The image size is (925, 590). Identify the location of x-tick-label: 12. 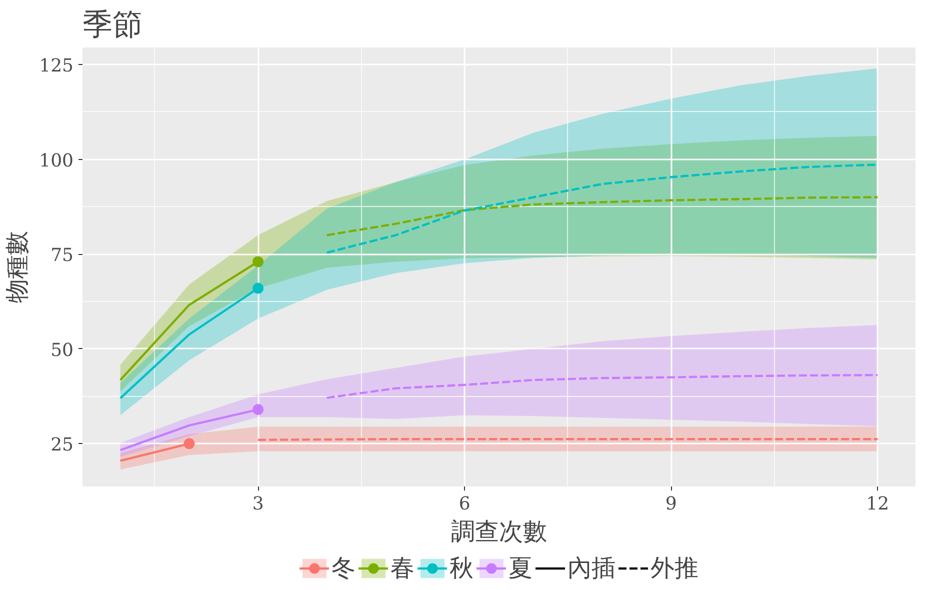
(878, 504).